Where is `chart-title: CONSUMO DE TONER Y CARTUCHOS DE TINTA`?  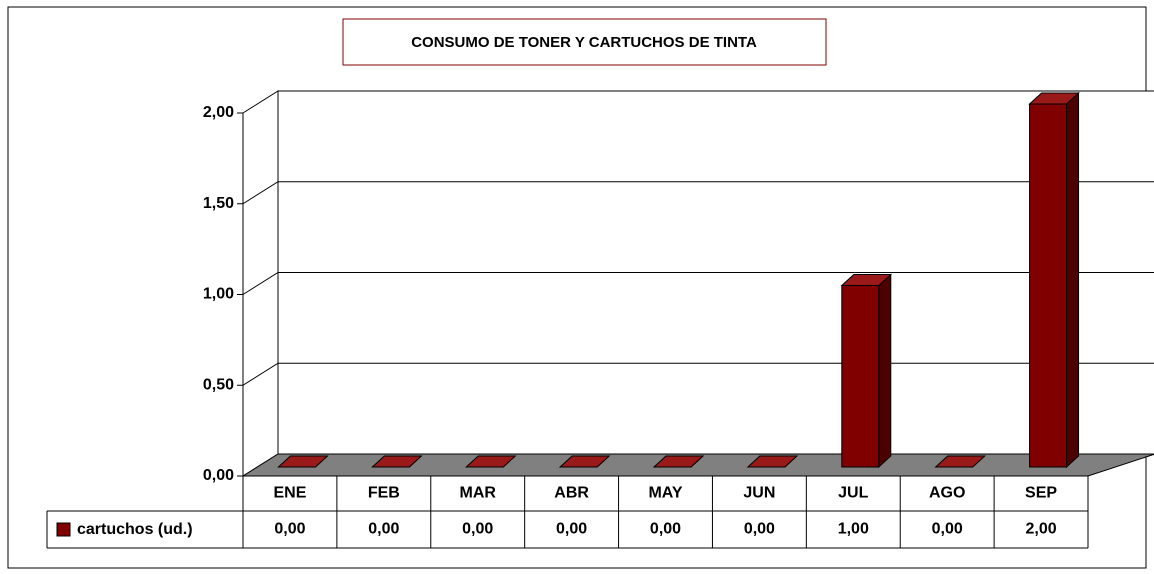
chart-title: CONSUMO DE TONER Y CARTUCHOS DE TINTA is located at coordinates (584, 42).